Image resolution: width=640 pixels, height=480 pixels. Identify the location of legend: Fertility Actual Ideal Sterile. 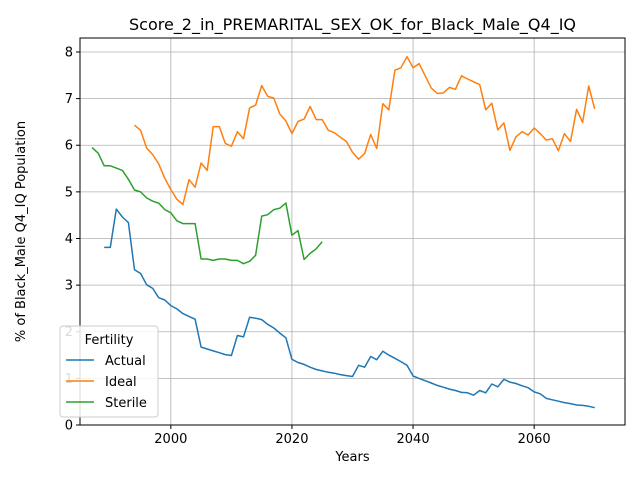
(109, 371).